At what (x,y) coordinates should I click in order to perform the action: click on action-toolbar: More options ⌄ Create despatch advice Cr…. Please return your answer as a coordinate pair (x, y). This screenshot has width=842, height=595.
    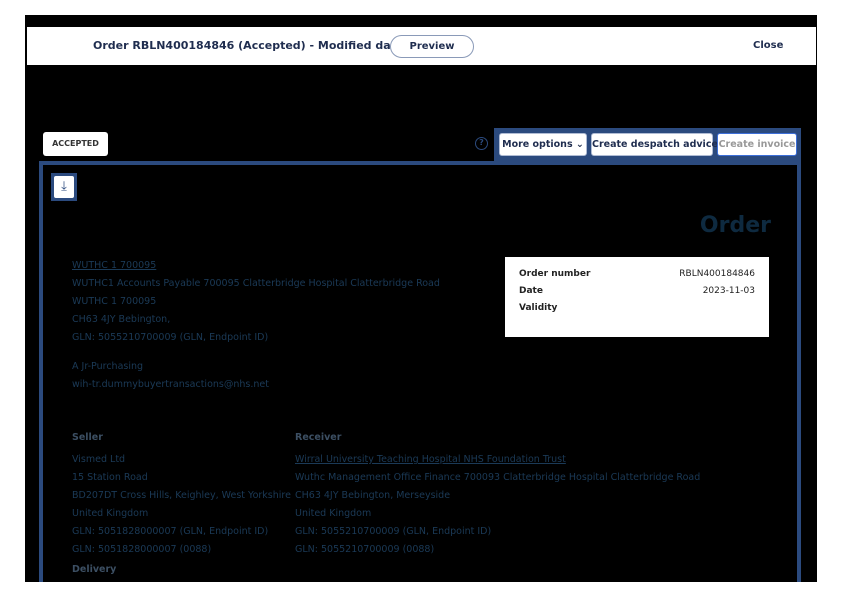
    Looking at the image, I should click on (647, 144).